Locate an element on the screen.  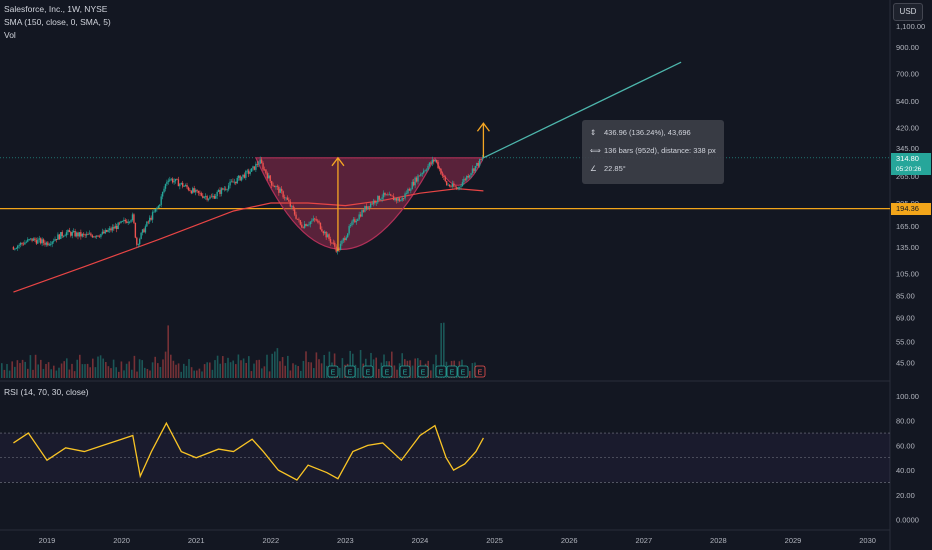
earnings-badge is located at coordinates (405, 371).